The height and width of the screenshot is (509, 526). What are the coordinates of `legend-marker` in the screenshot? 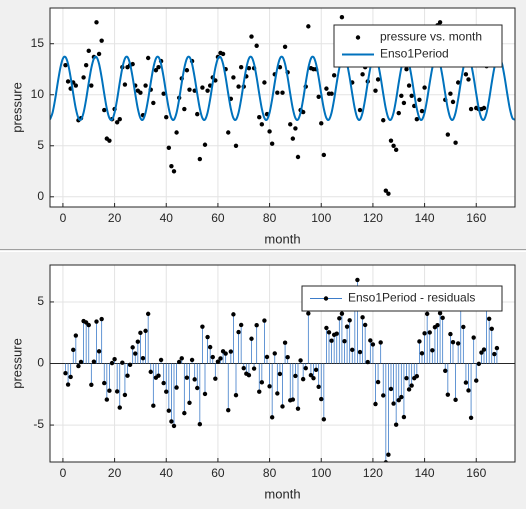 It's located at (326, 298).